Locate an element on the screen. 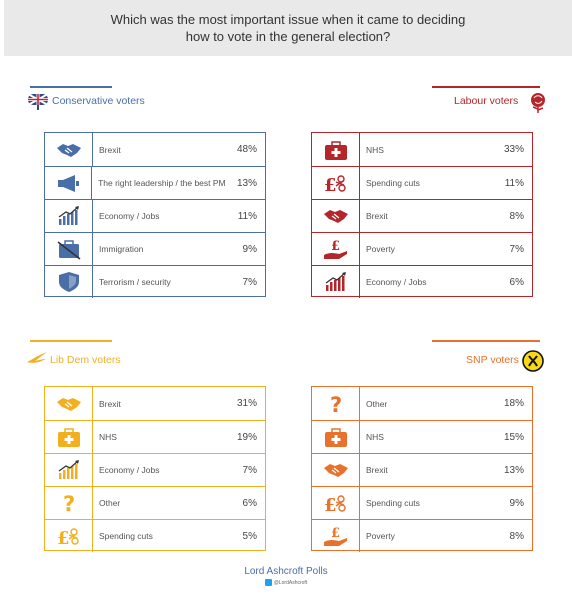 The height and width of the screenshot is (600, 572). table-row: NHS 15% is located at coordinates (422, 436).